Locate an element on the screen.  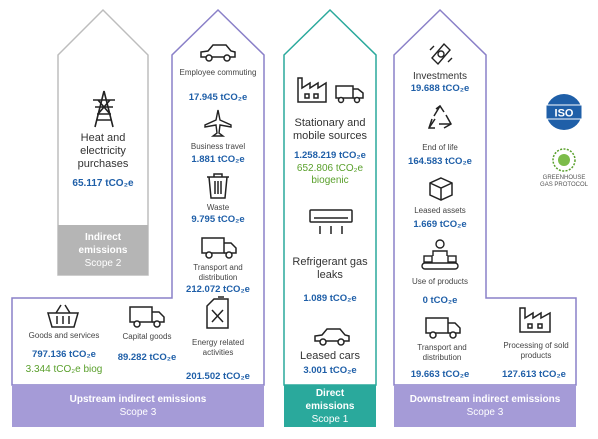
end-of-life-value: 164.583 tCO₂e is located at coordinates (440, 161).